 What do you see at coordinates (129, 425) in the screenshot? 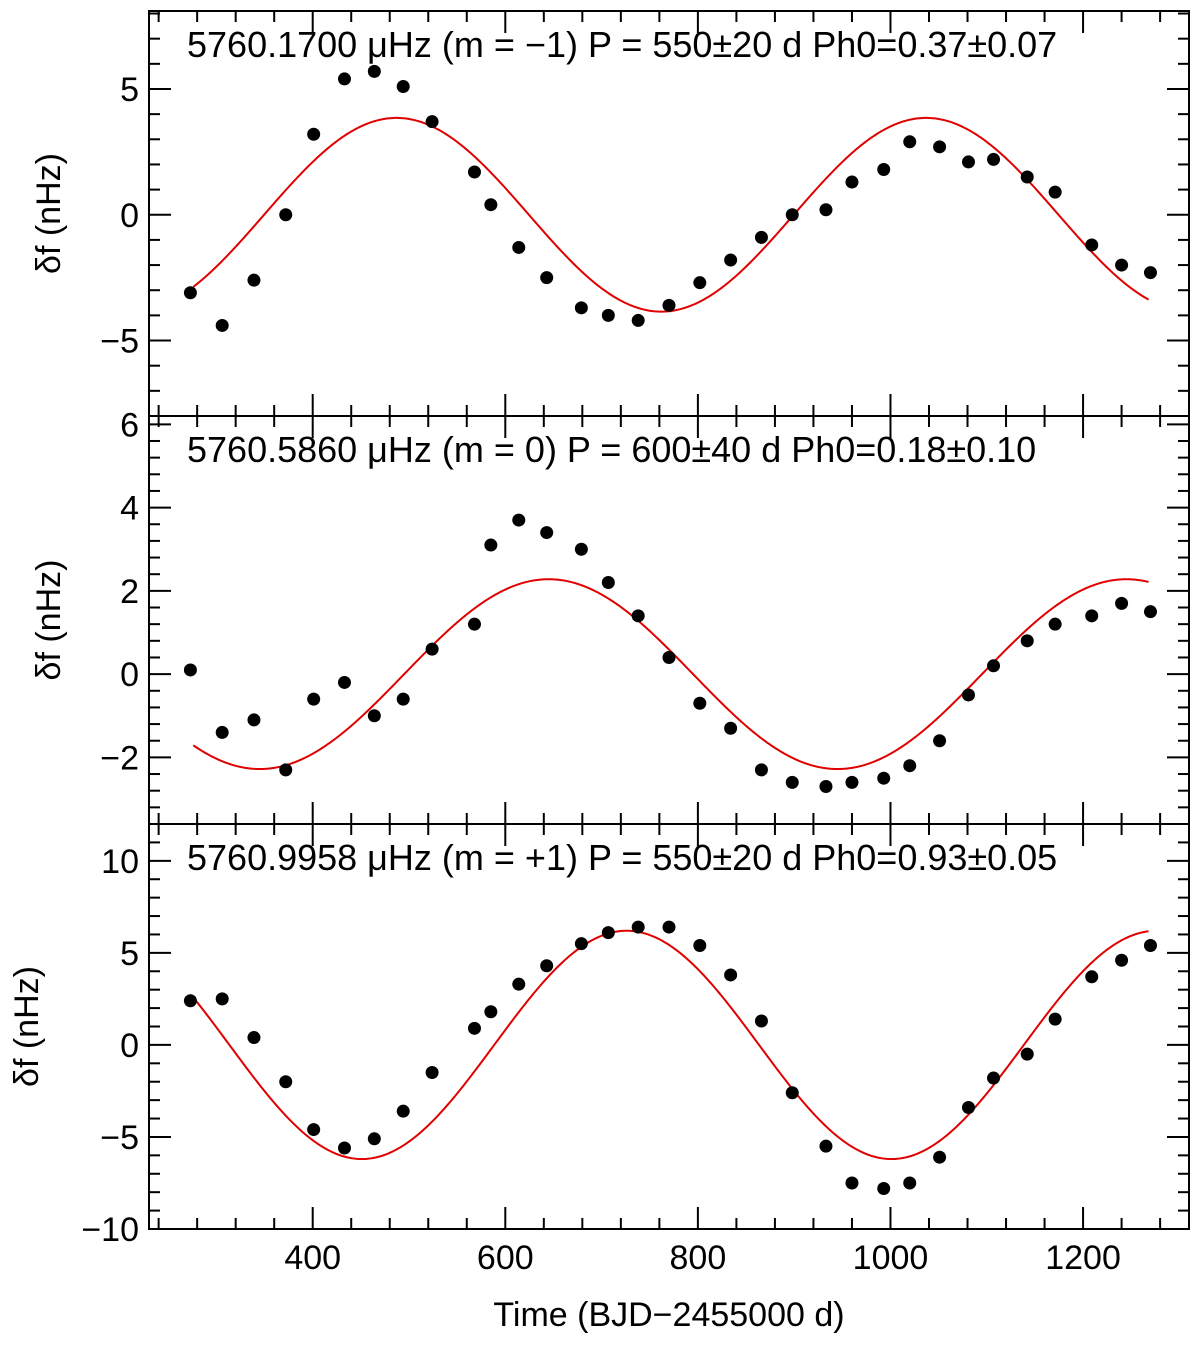
I see `y-tick-label: 6` at bounding box center [129, 425].